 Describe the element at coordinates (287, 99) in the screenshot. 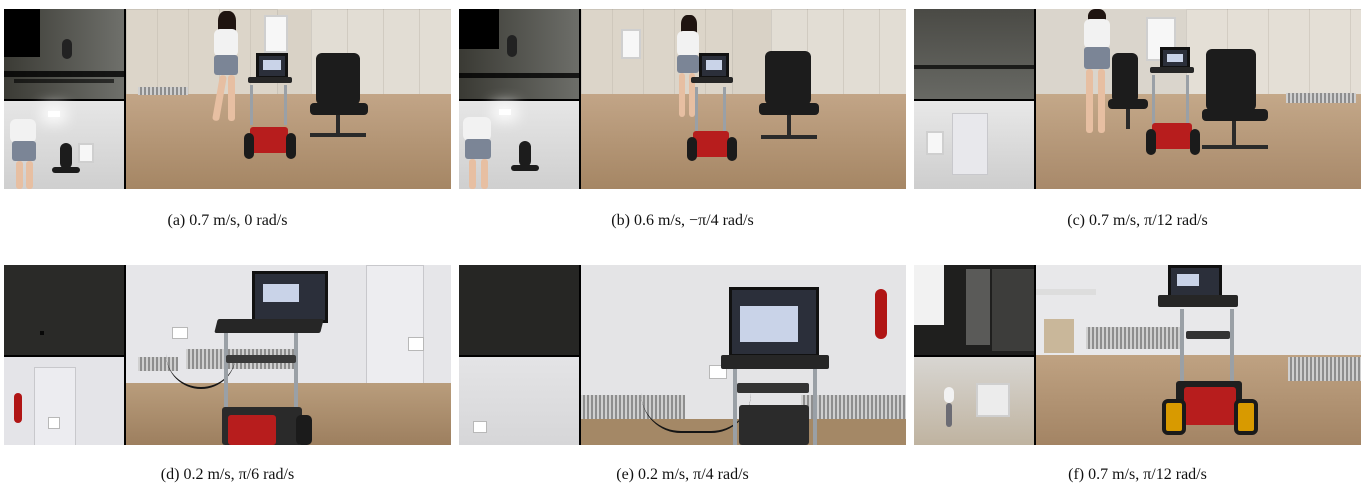

I see `rgb-main-a` at that location.